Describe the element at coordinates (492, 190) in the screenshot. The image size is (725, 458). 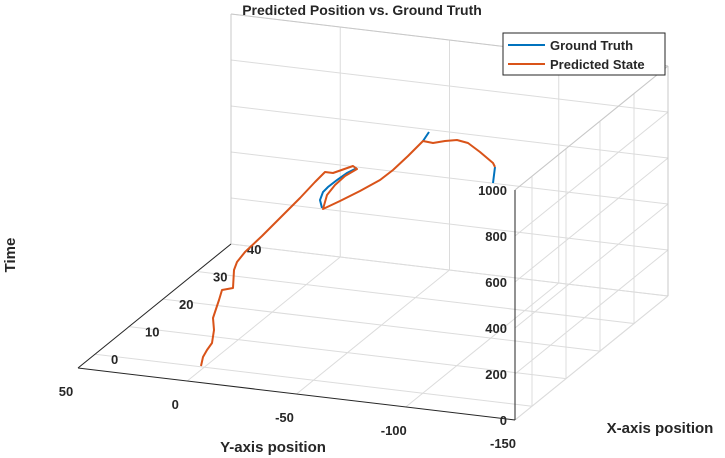
I see `z-tick-label: 1000` at that location.